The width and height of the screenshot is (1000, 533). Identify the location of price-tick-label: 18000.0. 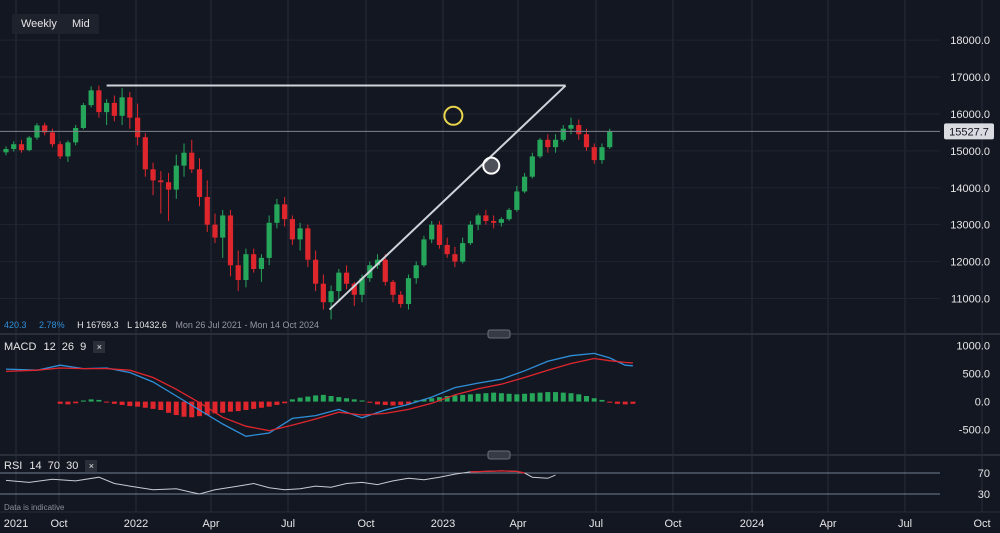
(970, 41).